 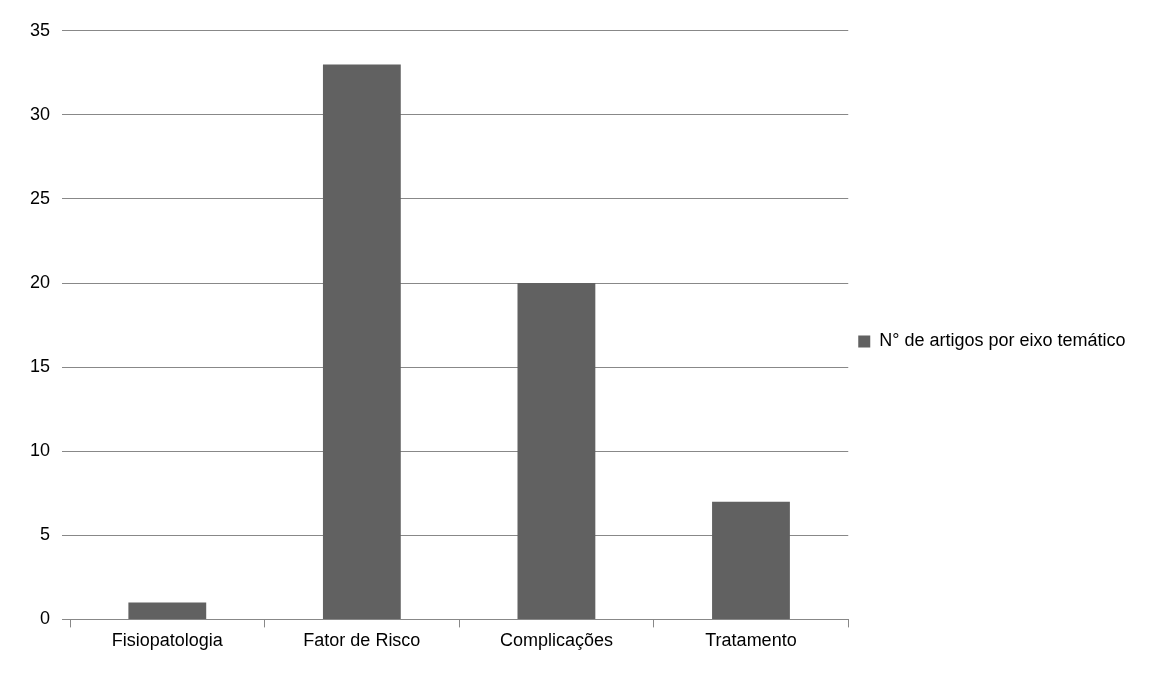 What do you see at coordinates (167, 640) in the screenshot?
I see `x-tick-label: Fisiopatologia` at bounding box center [167, 640].